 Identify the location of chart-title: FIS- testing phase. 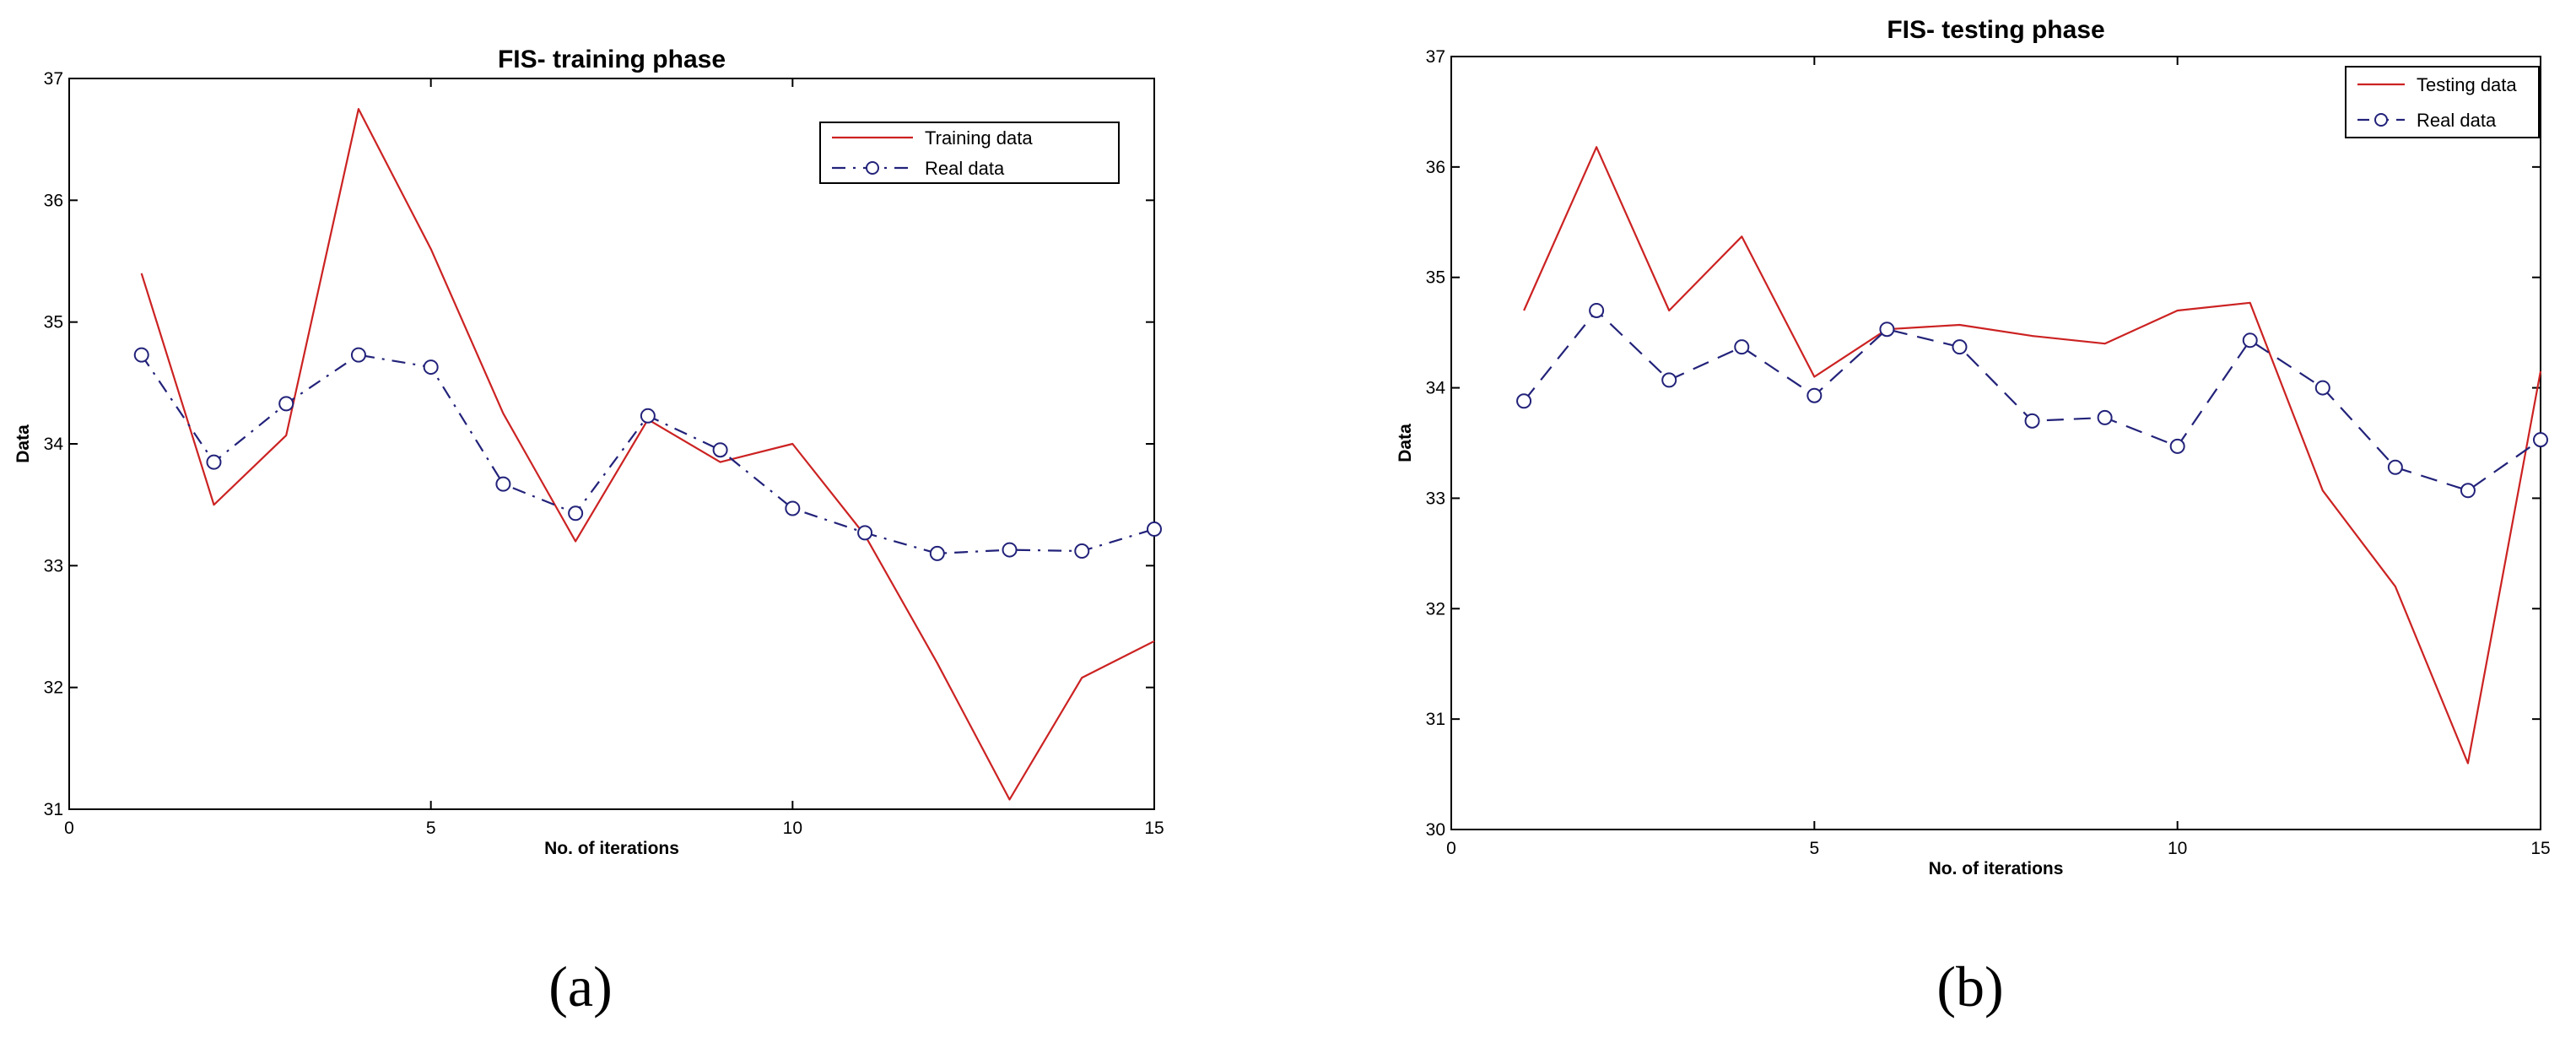
(1995, 30).